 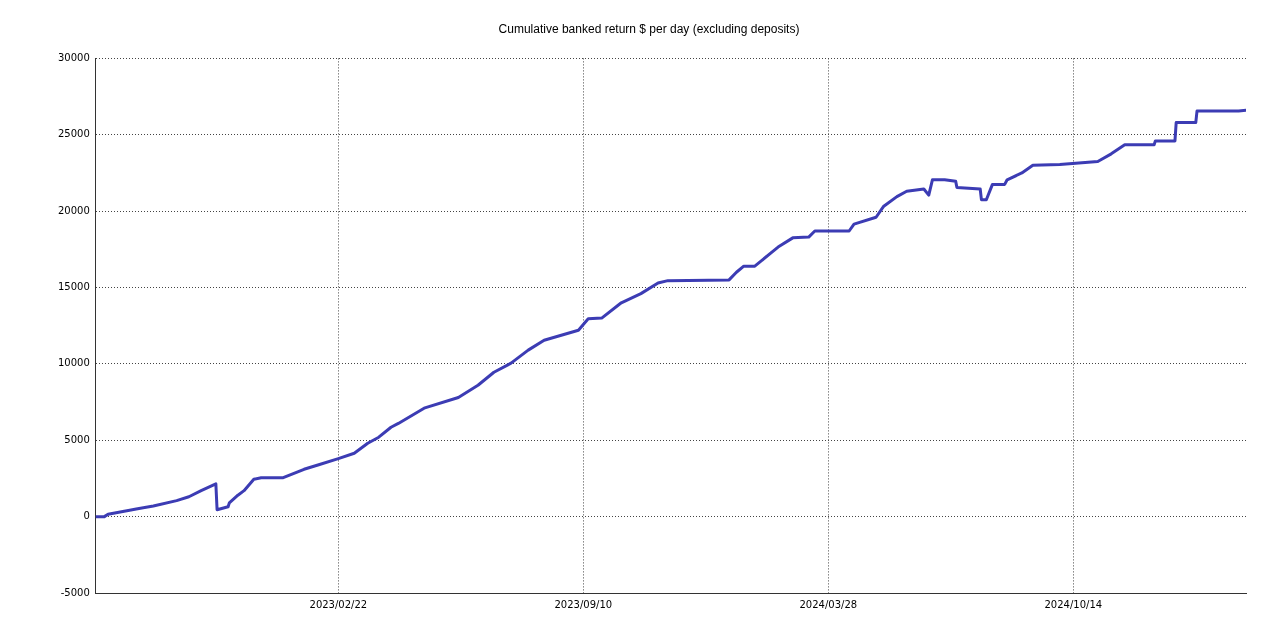 I want to click on x-tick-label: 2024/03/28, so click(x=828, y=604).